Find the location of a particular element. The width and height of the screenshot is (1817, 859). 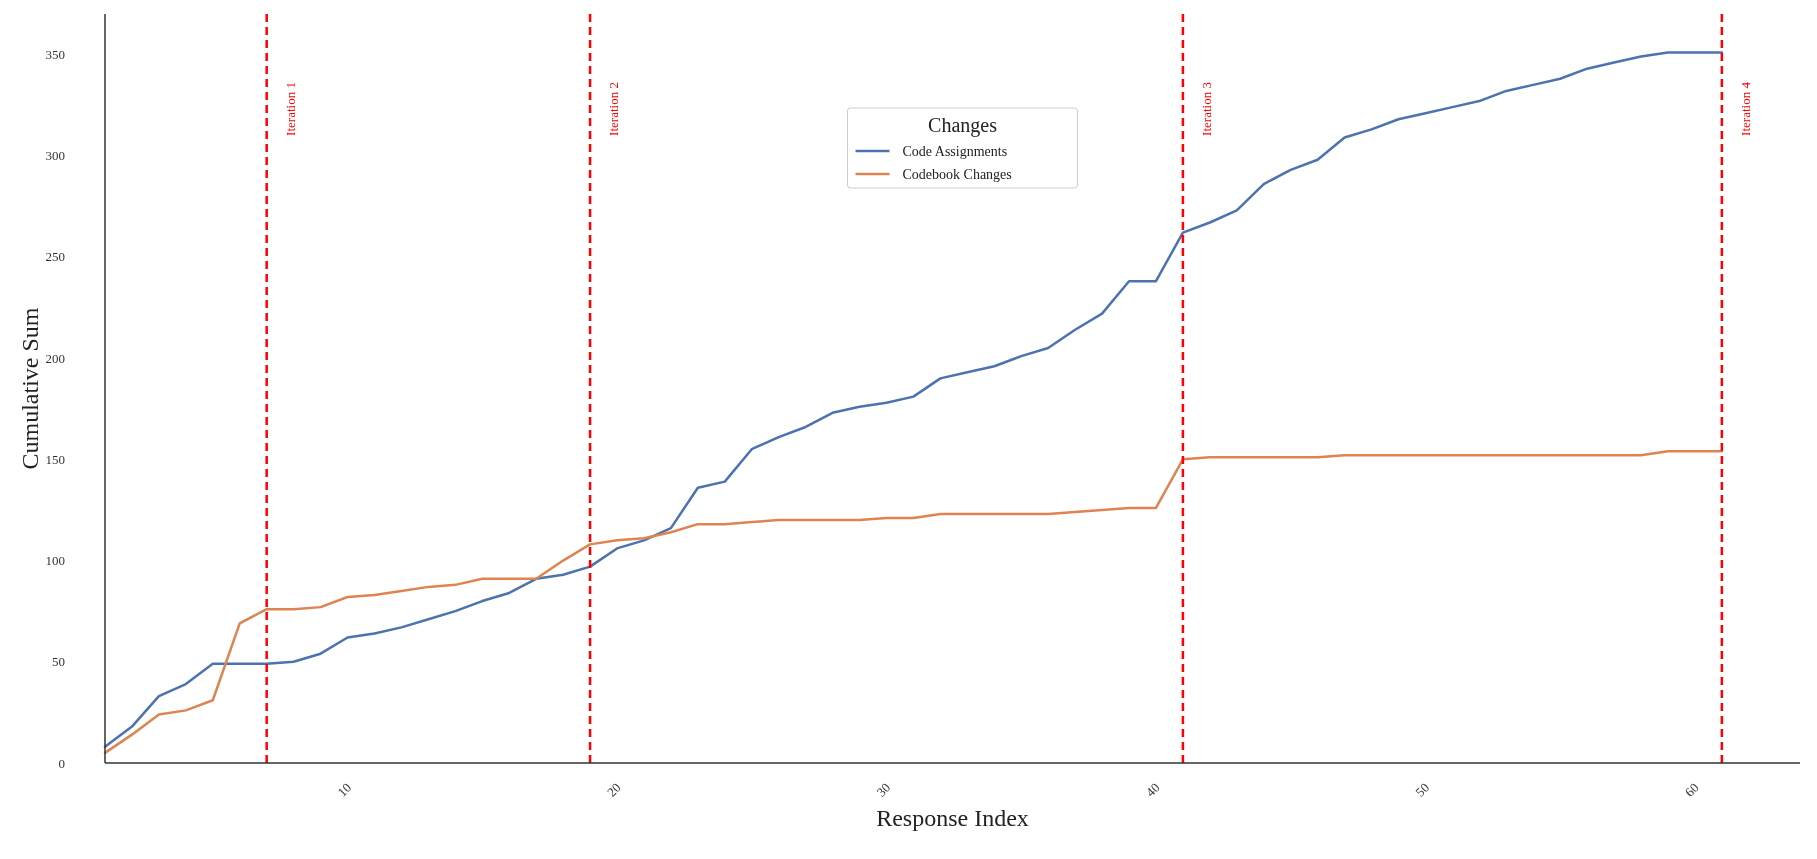

x-tick-label: 30 is located at coordinates (883, 789).